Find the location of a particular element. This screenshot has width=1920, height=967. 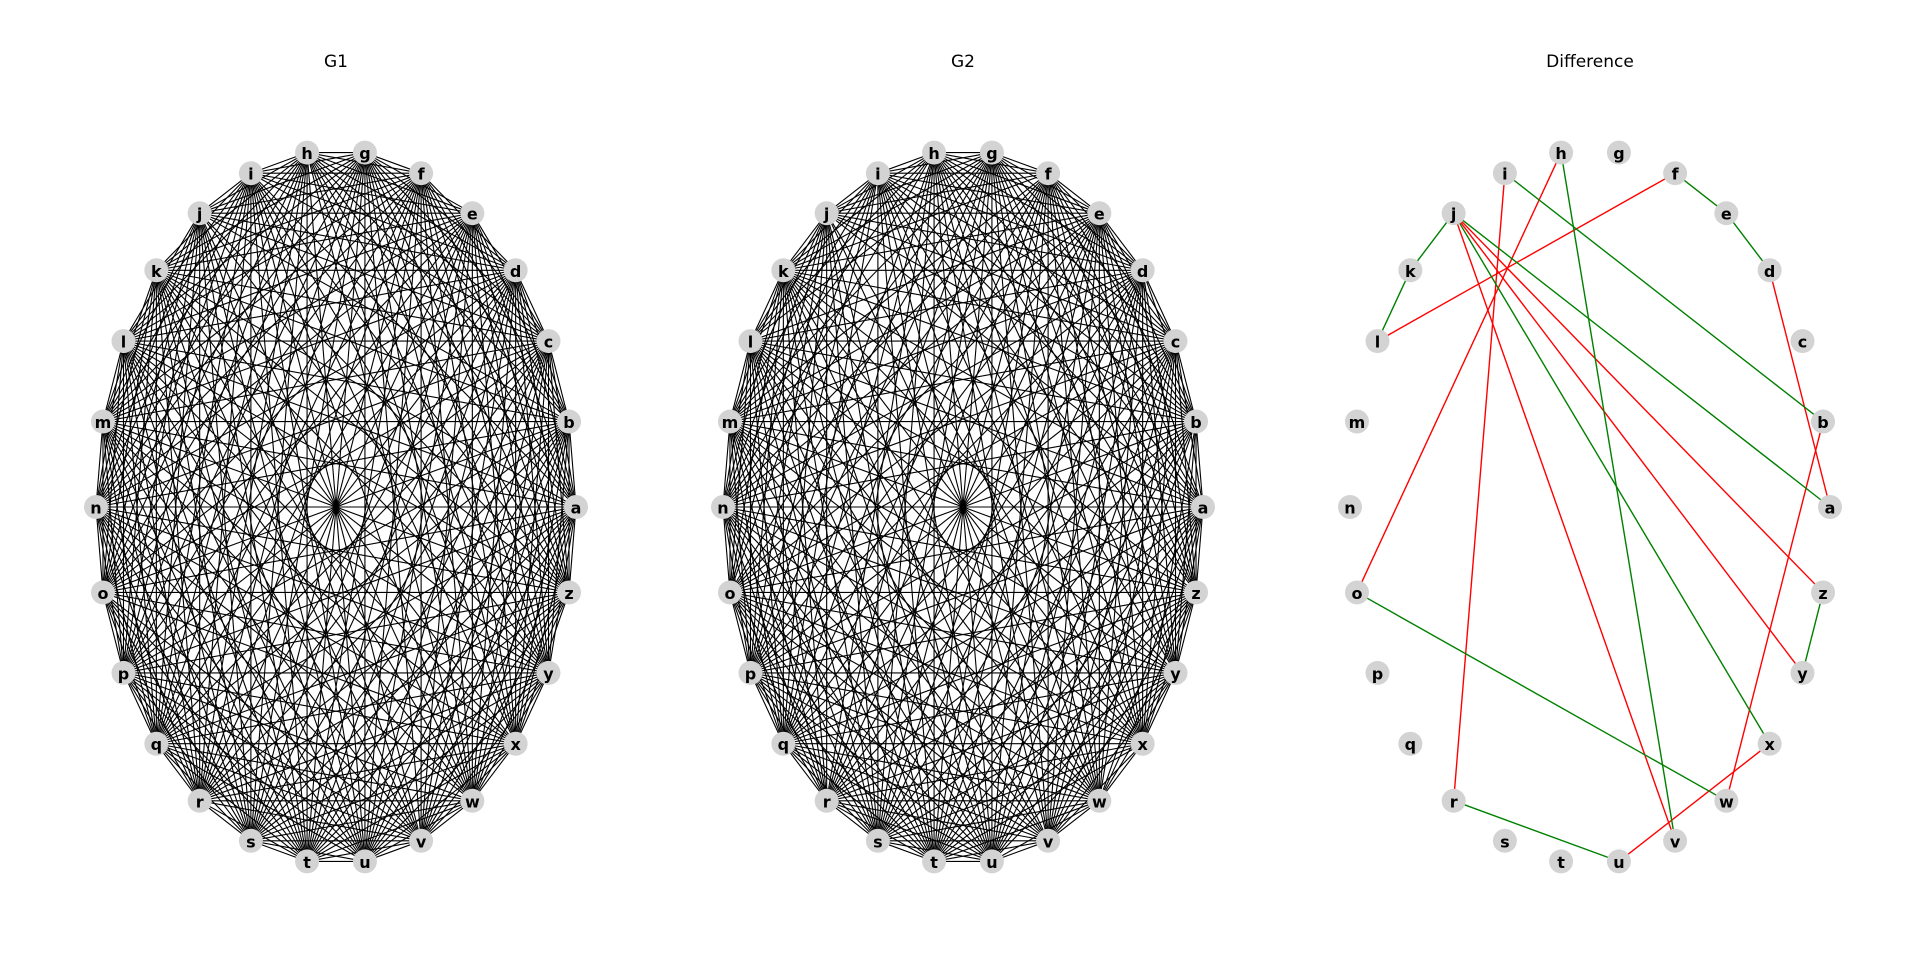

edge-i-y is located at coordinates (1026, 423).